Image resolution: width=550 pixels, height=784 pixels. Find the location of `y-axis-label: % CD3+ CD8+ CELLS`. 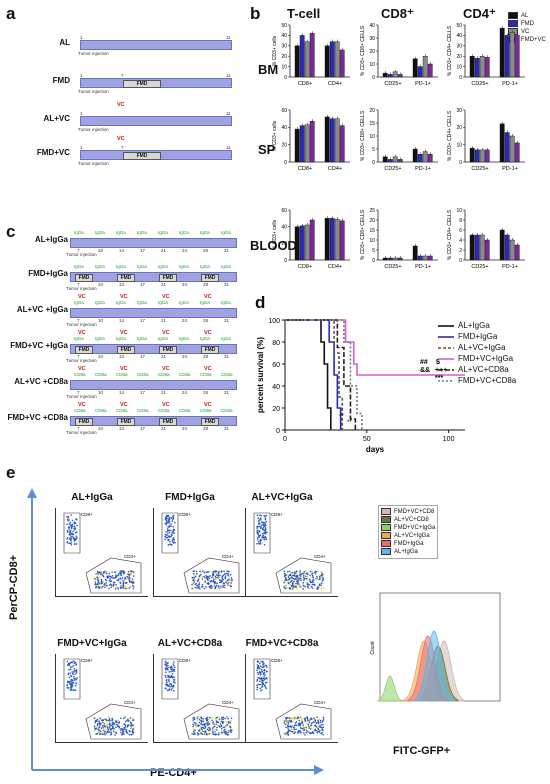

y-axis-label: % CD3+ CD8+ CELLS is located at coordinates (363, 135).